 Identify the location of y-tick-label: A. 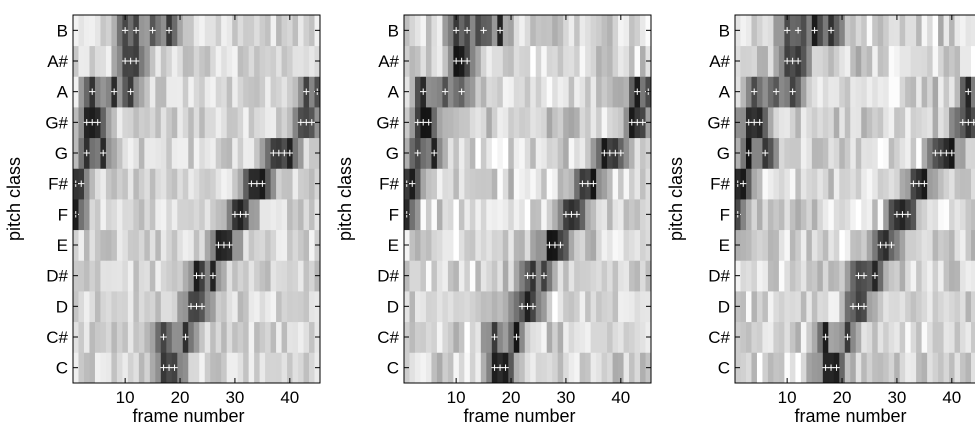
(725, 92).